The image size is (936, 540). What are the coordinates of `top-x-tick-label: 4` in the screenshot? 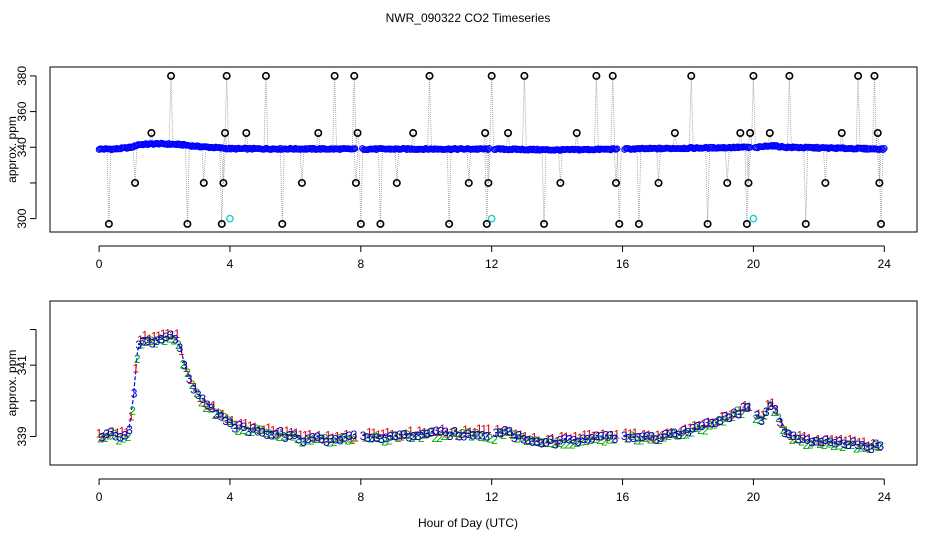 It's located at (230, 264).